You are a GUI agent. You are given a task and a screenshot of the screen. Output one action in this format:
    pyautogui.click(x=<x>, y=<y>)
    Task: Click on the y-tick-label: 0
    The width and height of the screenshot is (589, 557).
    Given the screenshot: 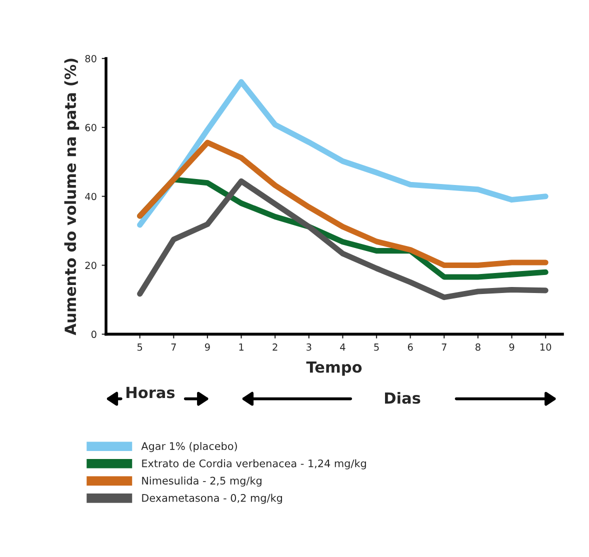 What is the action you would take?
    pyautogui.click(x=93, y=334)
    